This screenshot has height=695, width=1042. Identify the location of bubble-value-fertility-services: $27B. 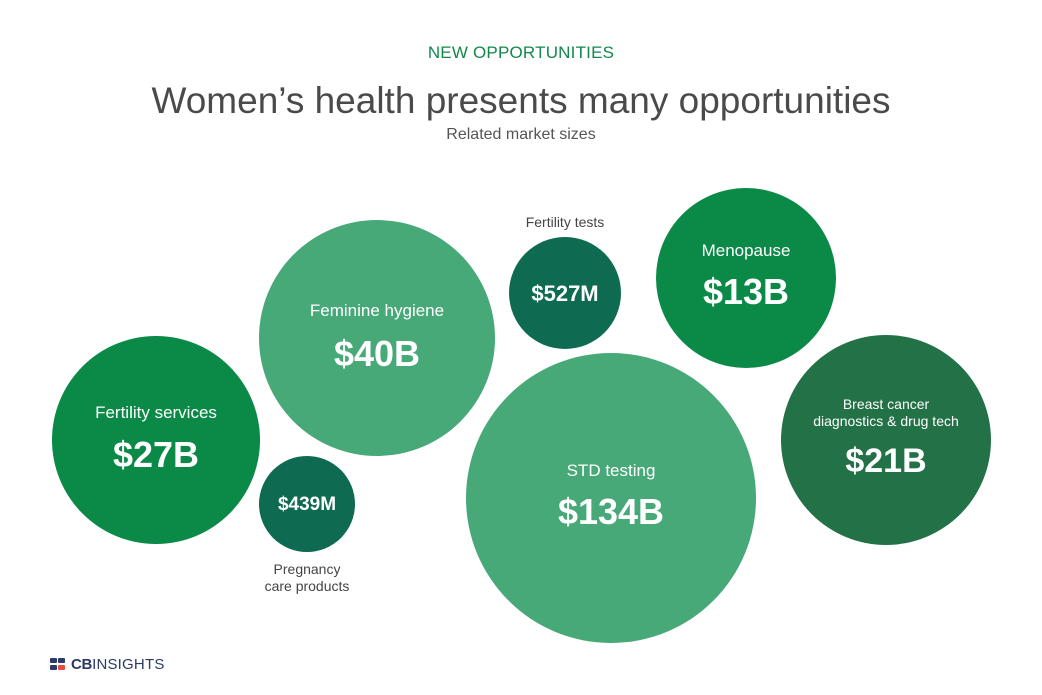
(156, 454).